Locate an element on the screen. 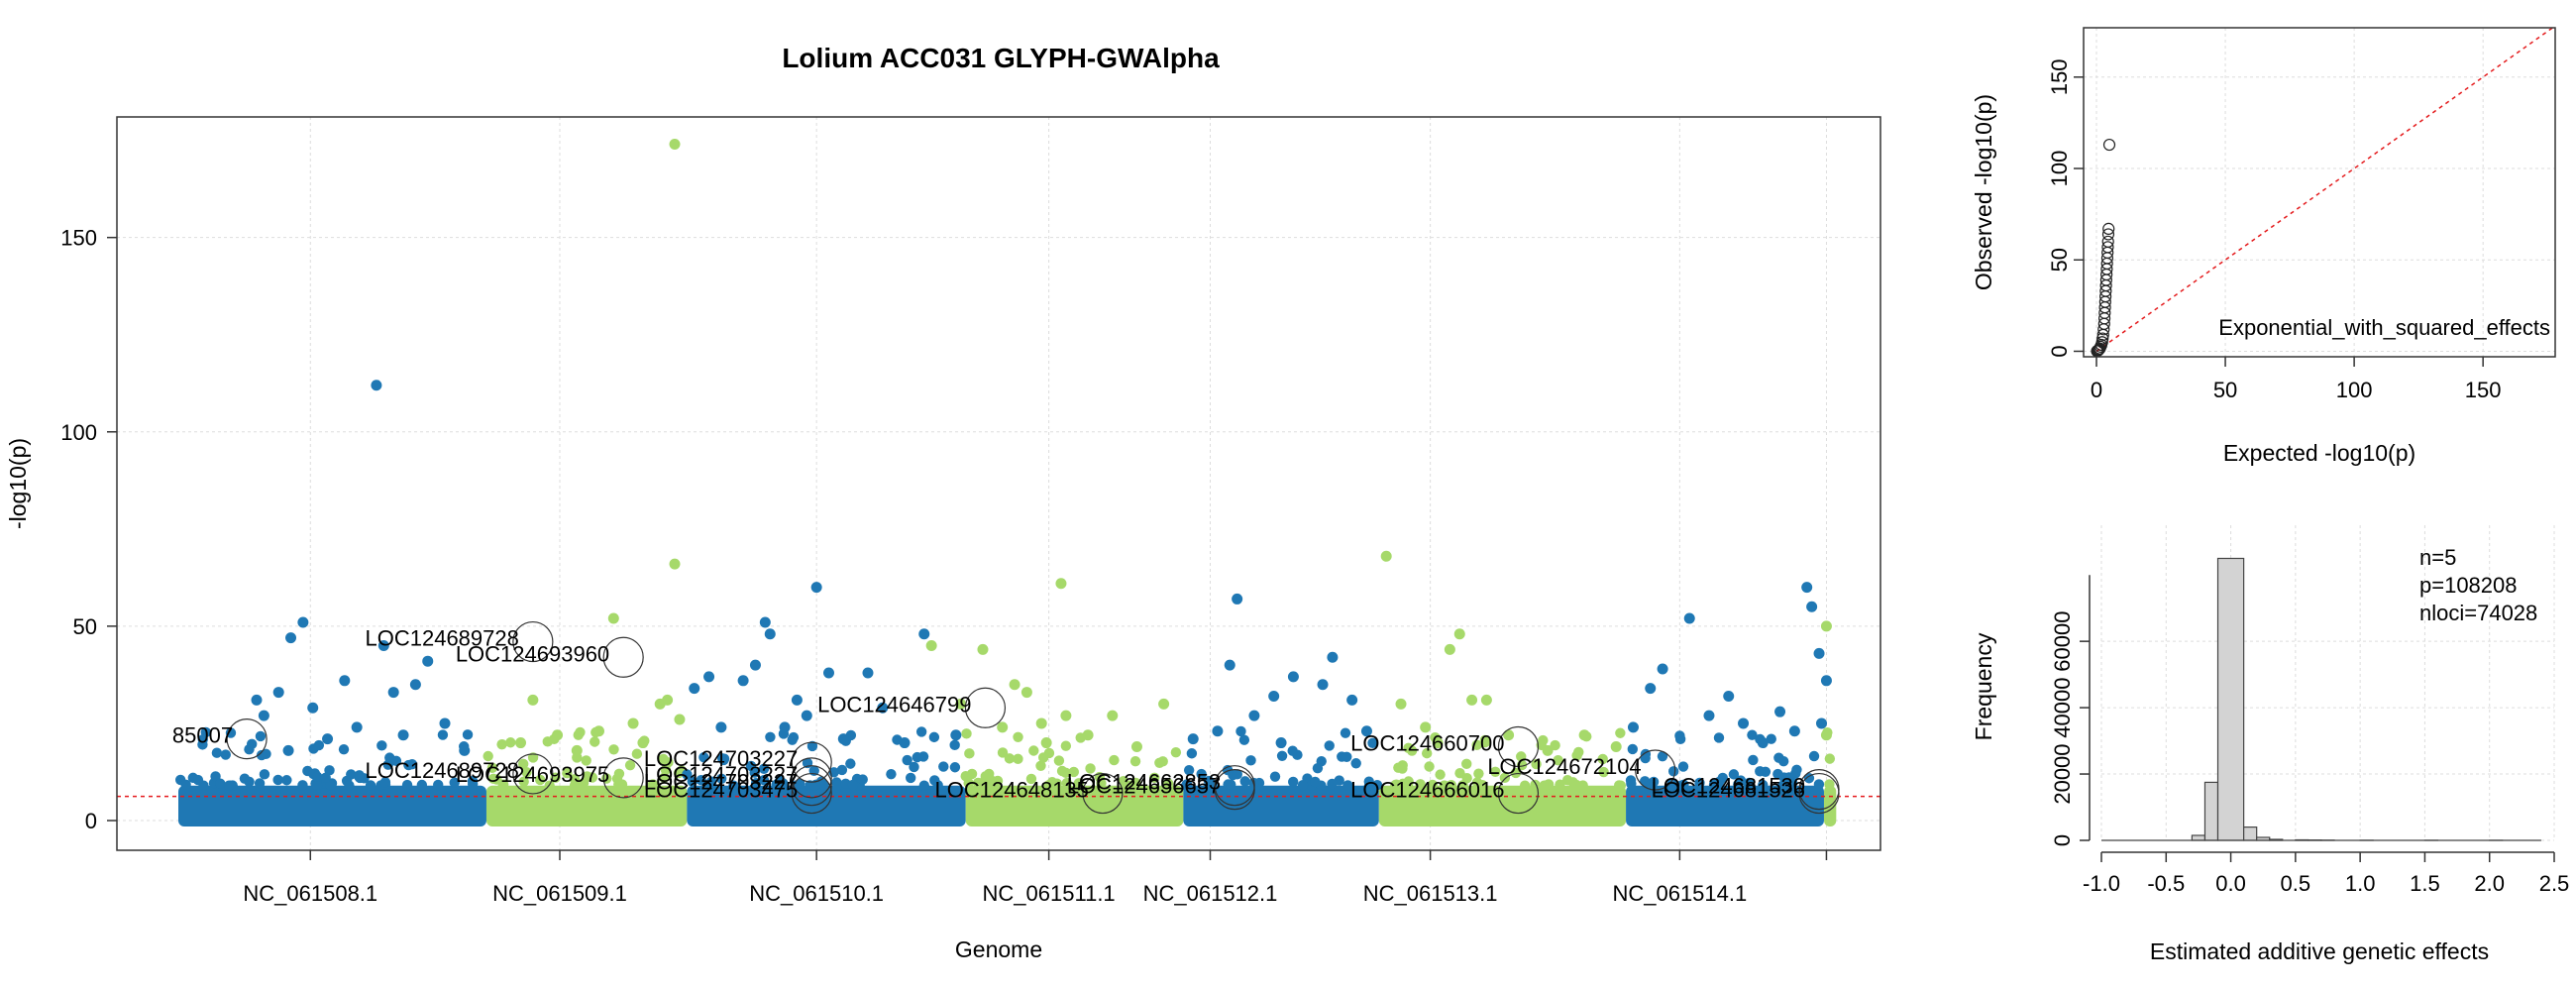 This screenshot has height=991, width=2576. y-tick-label: 0 is located at coordinates (91, 821).